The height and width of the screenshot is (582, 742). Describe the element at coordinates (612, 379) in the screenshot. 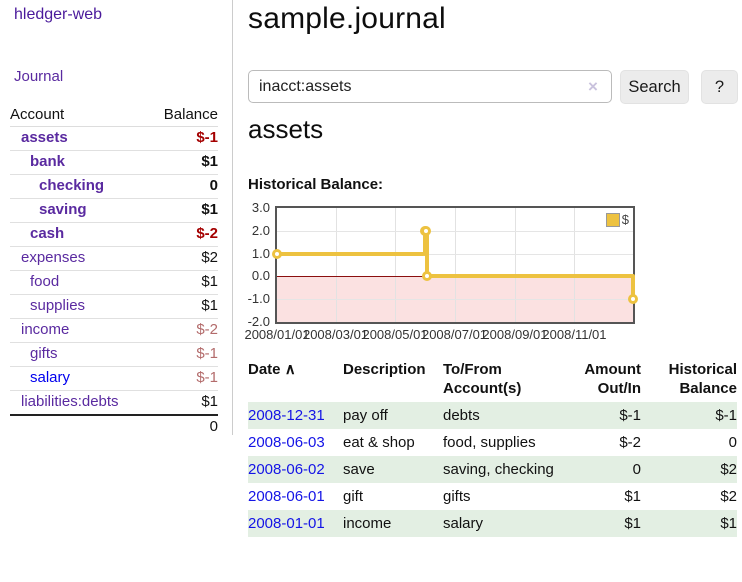

I see `register-header-amount: Amount Out/In` at that location.